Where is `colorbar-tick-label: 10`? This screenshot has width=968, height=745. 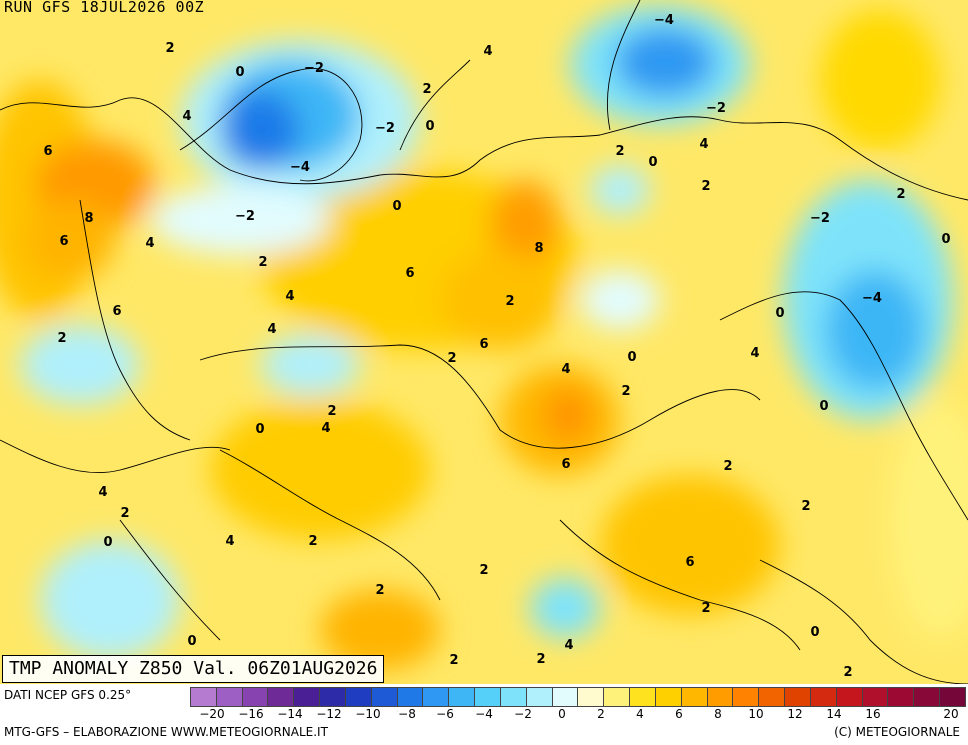 colorbar-tick-label: 10 is located at coordinates (756, 714).